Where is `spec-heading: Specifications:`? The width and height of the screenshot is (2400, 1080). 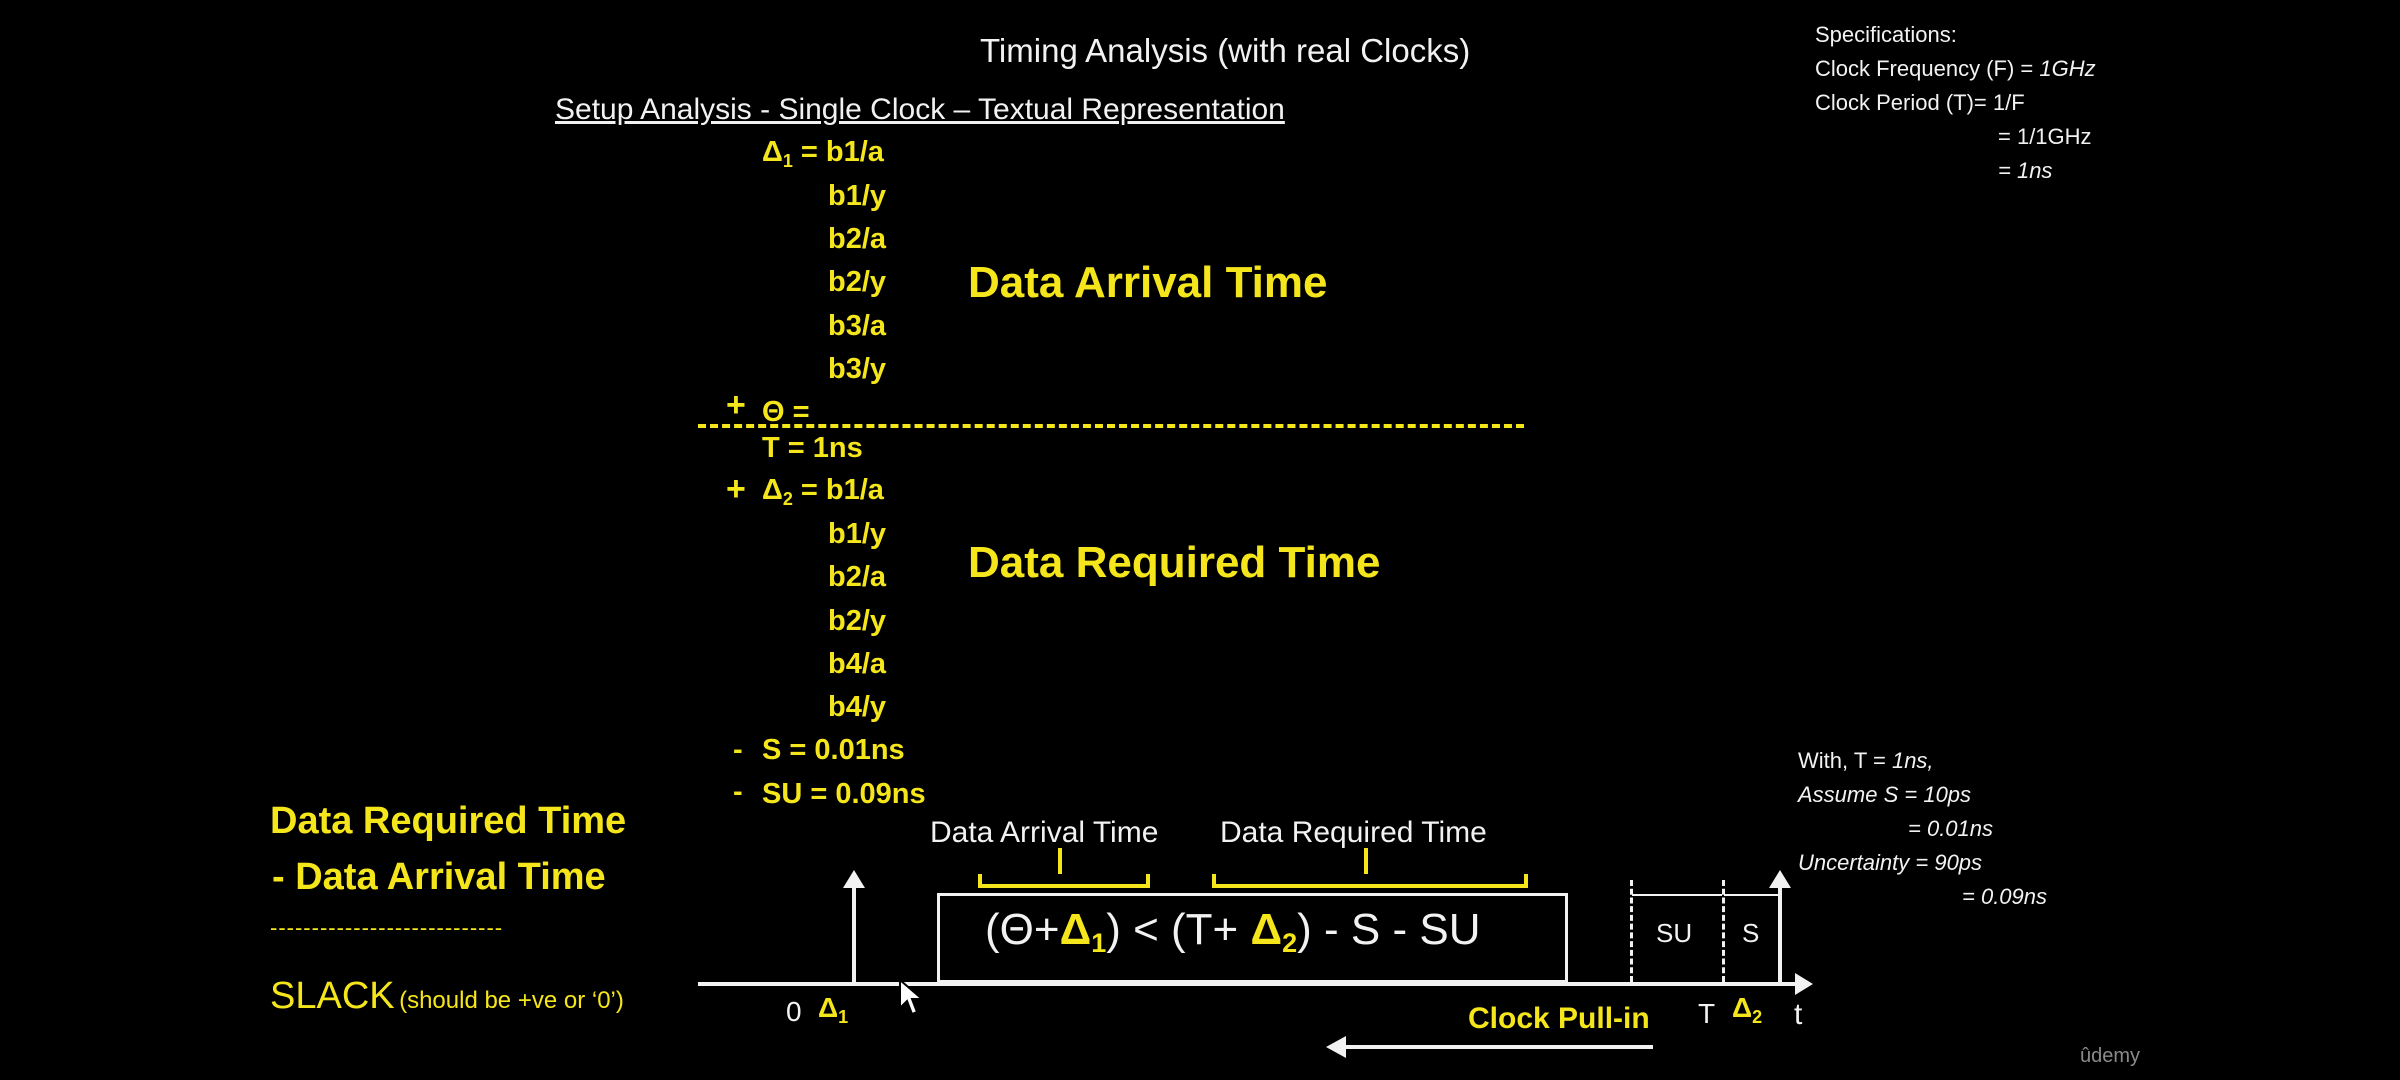
spec-heading: Specifications: is located at coordinates (1886, 34).